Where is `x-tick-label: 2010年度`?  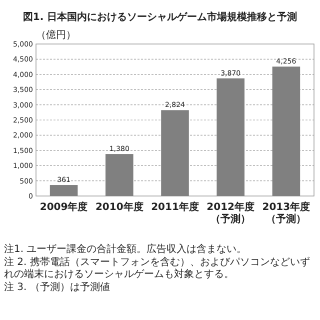 x-tick-label: 2010年度 is located at coordinates (119, 207).